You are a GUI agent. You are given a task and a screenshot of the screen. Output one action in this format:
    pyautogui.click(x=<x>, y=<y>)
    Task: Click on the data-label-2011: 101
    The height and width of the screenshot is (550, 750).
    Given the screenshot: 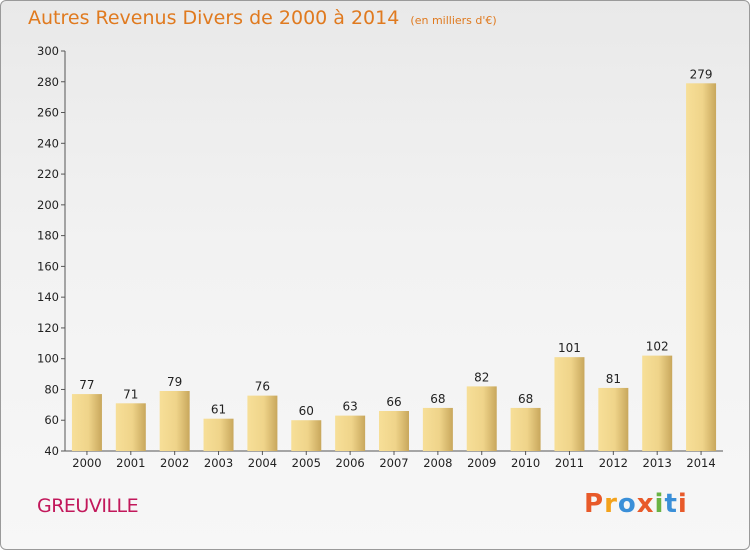 What is the action you would take?
    pyautogui.click(x=569, y=348)
    